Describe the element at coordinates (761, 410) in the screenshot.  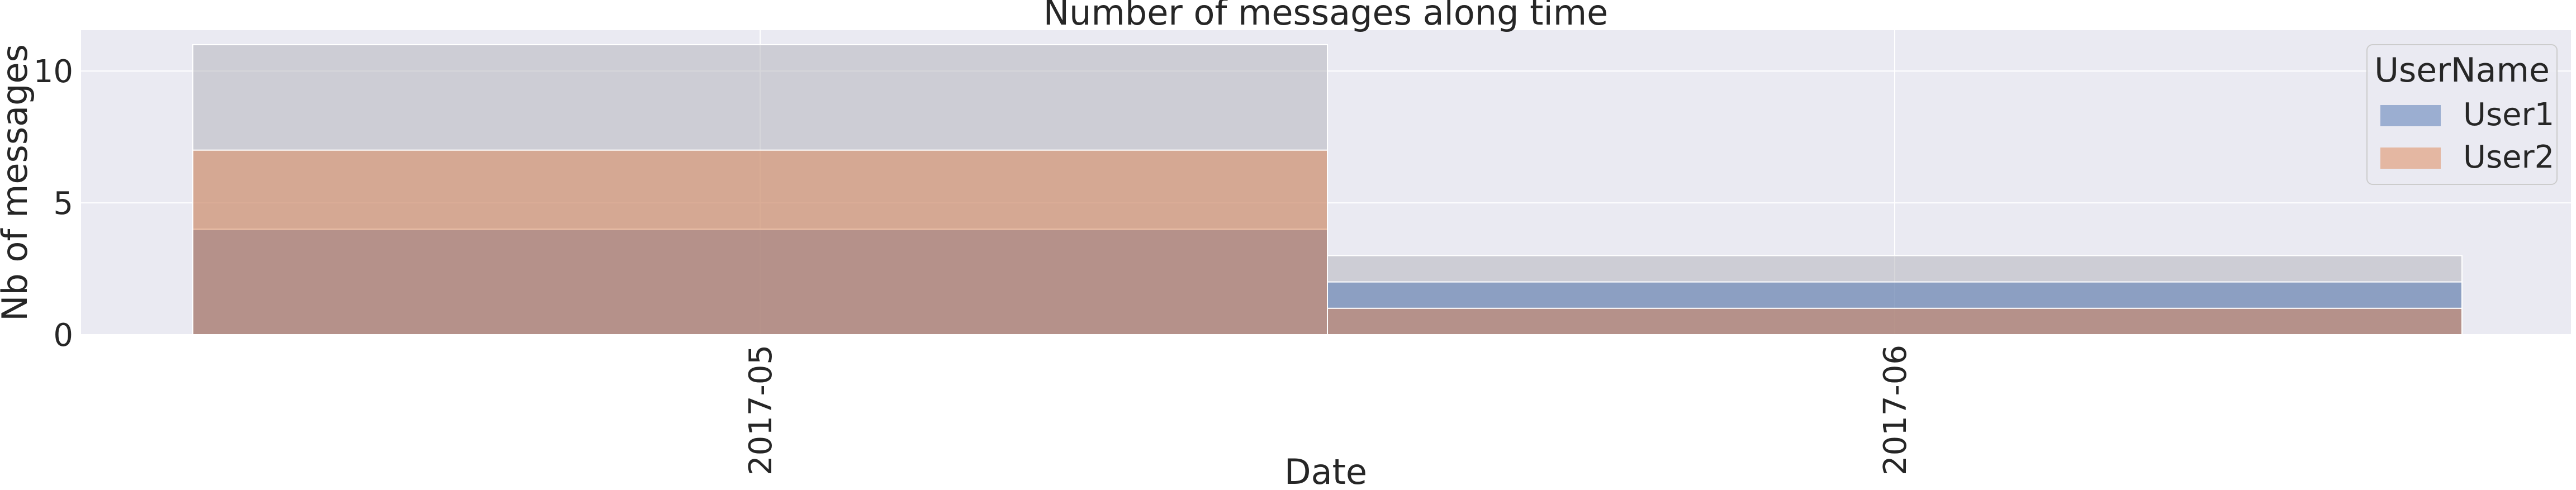
I see `x-tick-label: 2017-05` at that location.